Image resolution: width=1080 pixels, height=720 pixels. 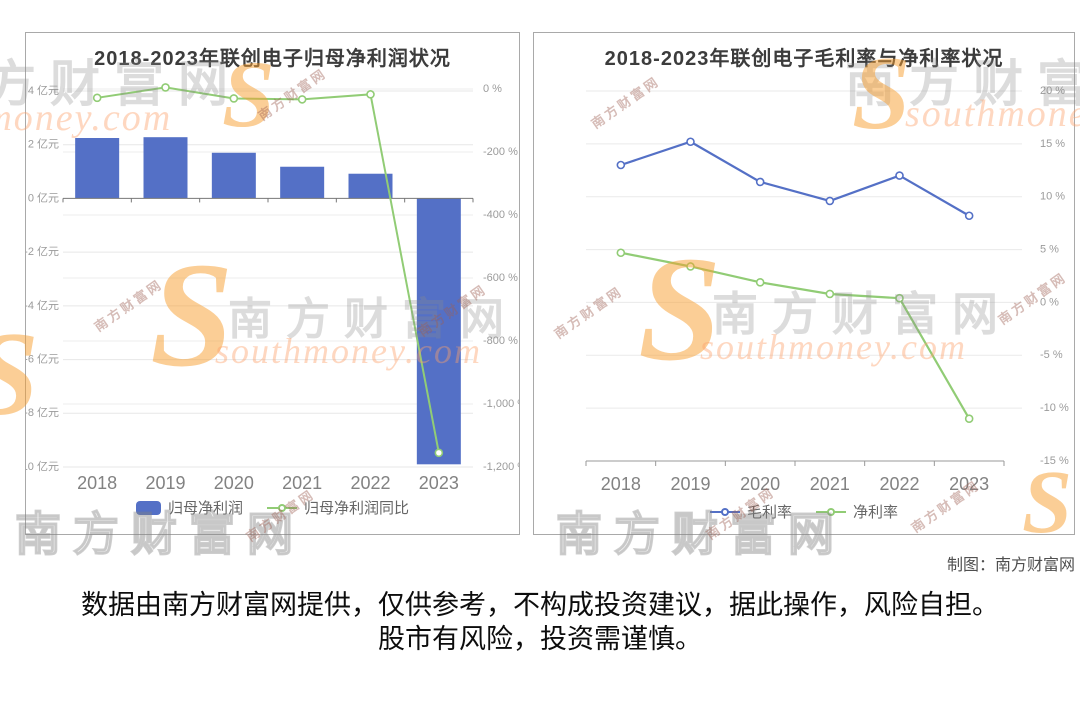 I want to click on svg-text: -10 亿元, so click(x=42, y=466).